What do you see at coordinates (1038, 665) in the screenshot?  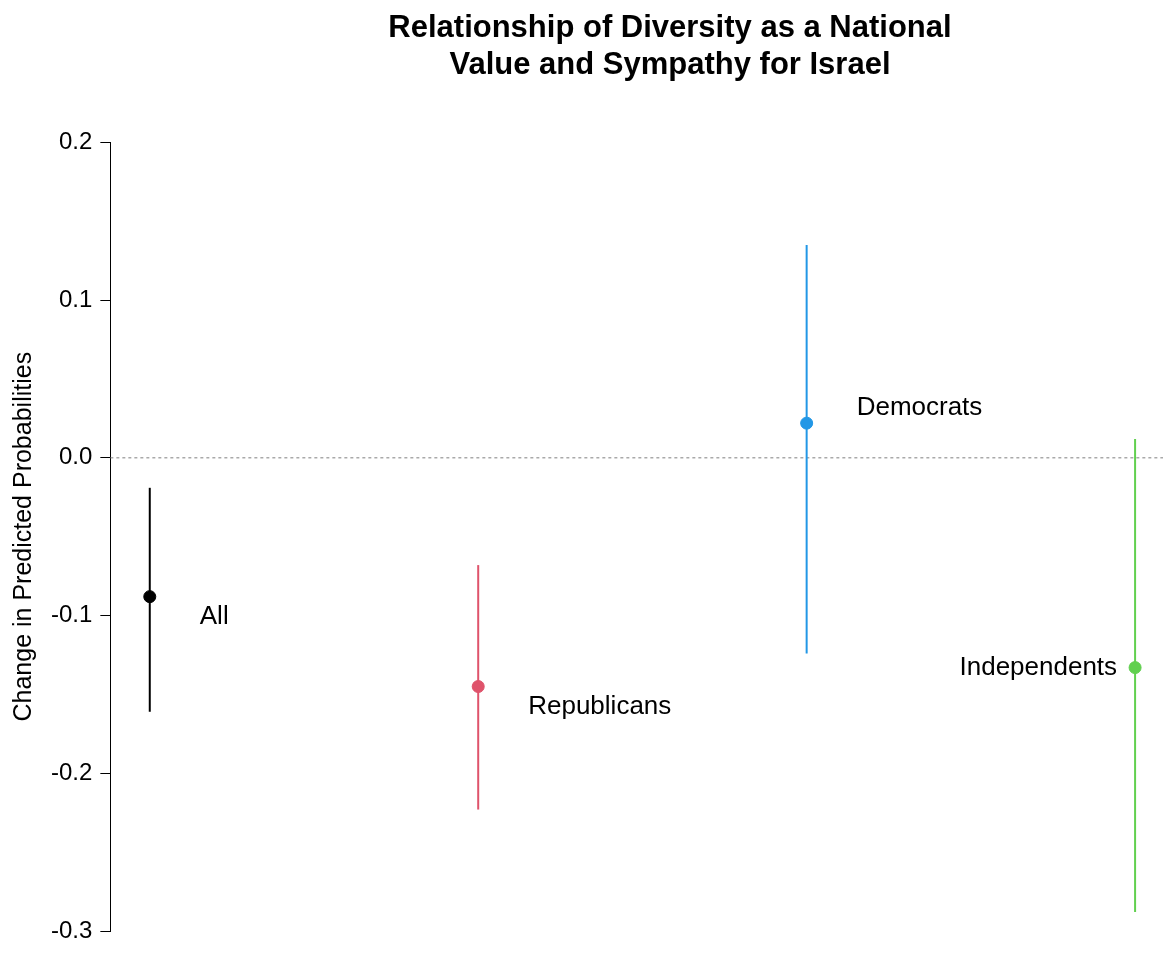 I see `series-label: Independents` at bounding box center [1038, 665].